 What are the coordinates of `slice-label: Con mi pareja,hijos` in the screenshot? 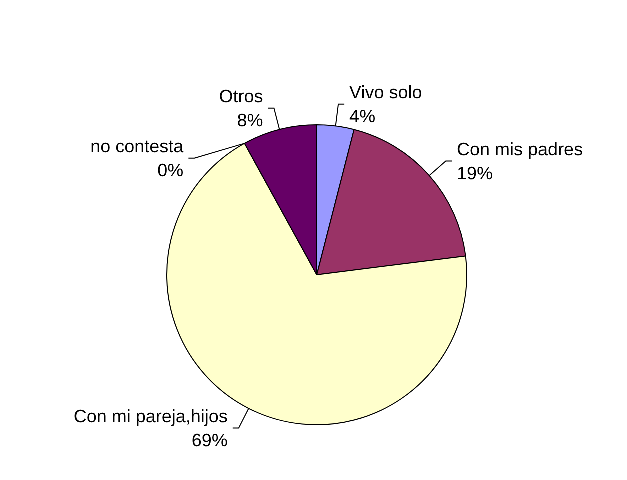 It's located at (151, 416).